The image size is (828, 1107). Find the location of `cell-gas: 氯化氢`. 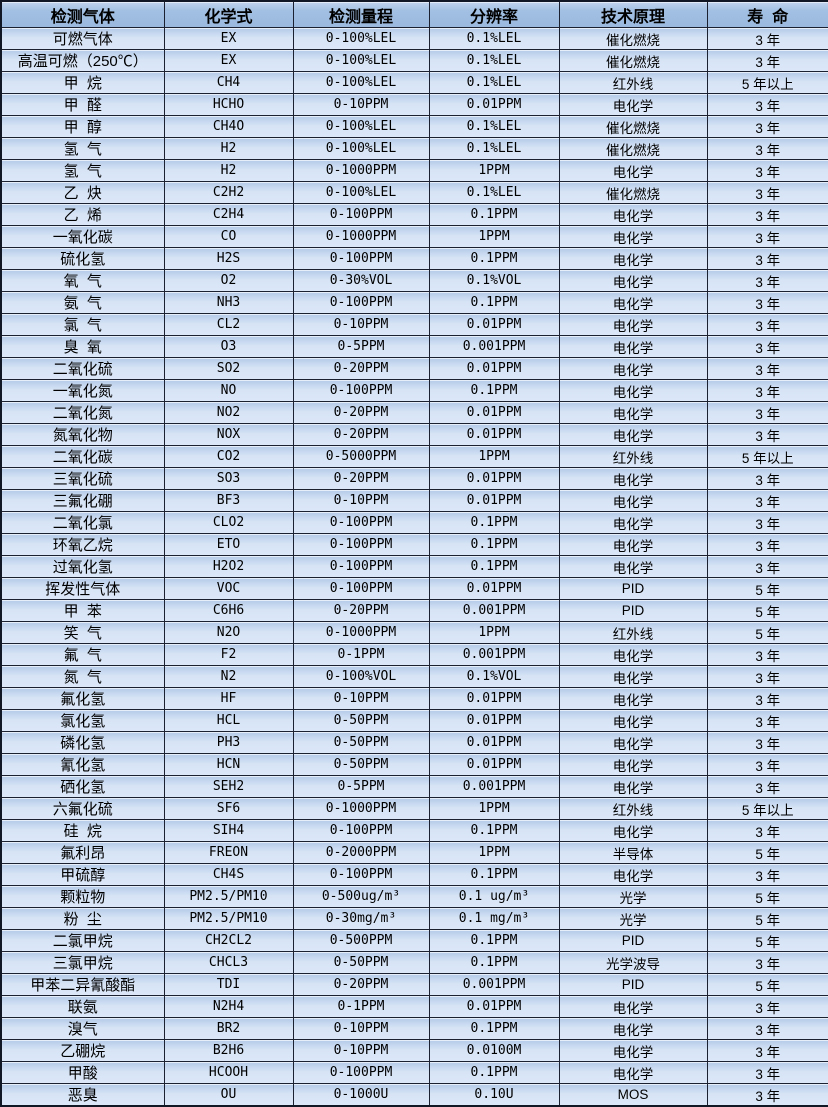

cell-gas: 氯化氢 is located at coordinates (82, 720).